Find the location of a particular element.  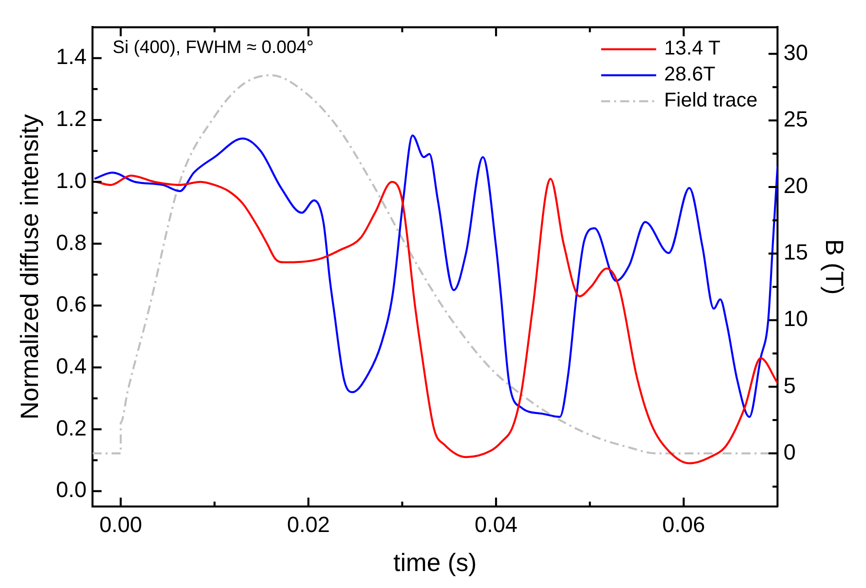

y2-axis-title: B (T) is located at coordinates (834, 267).